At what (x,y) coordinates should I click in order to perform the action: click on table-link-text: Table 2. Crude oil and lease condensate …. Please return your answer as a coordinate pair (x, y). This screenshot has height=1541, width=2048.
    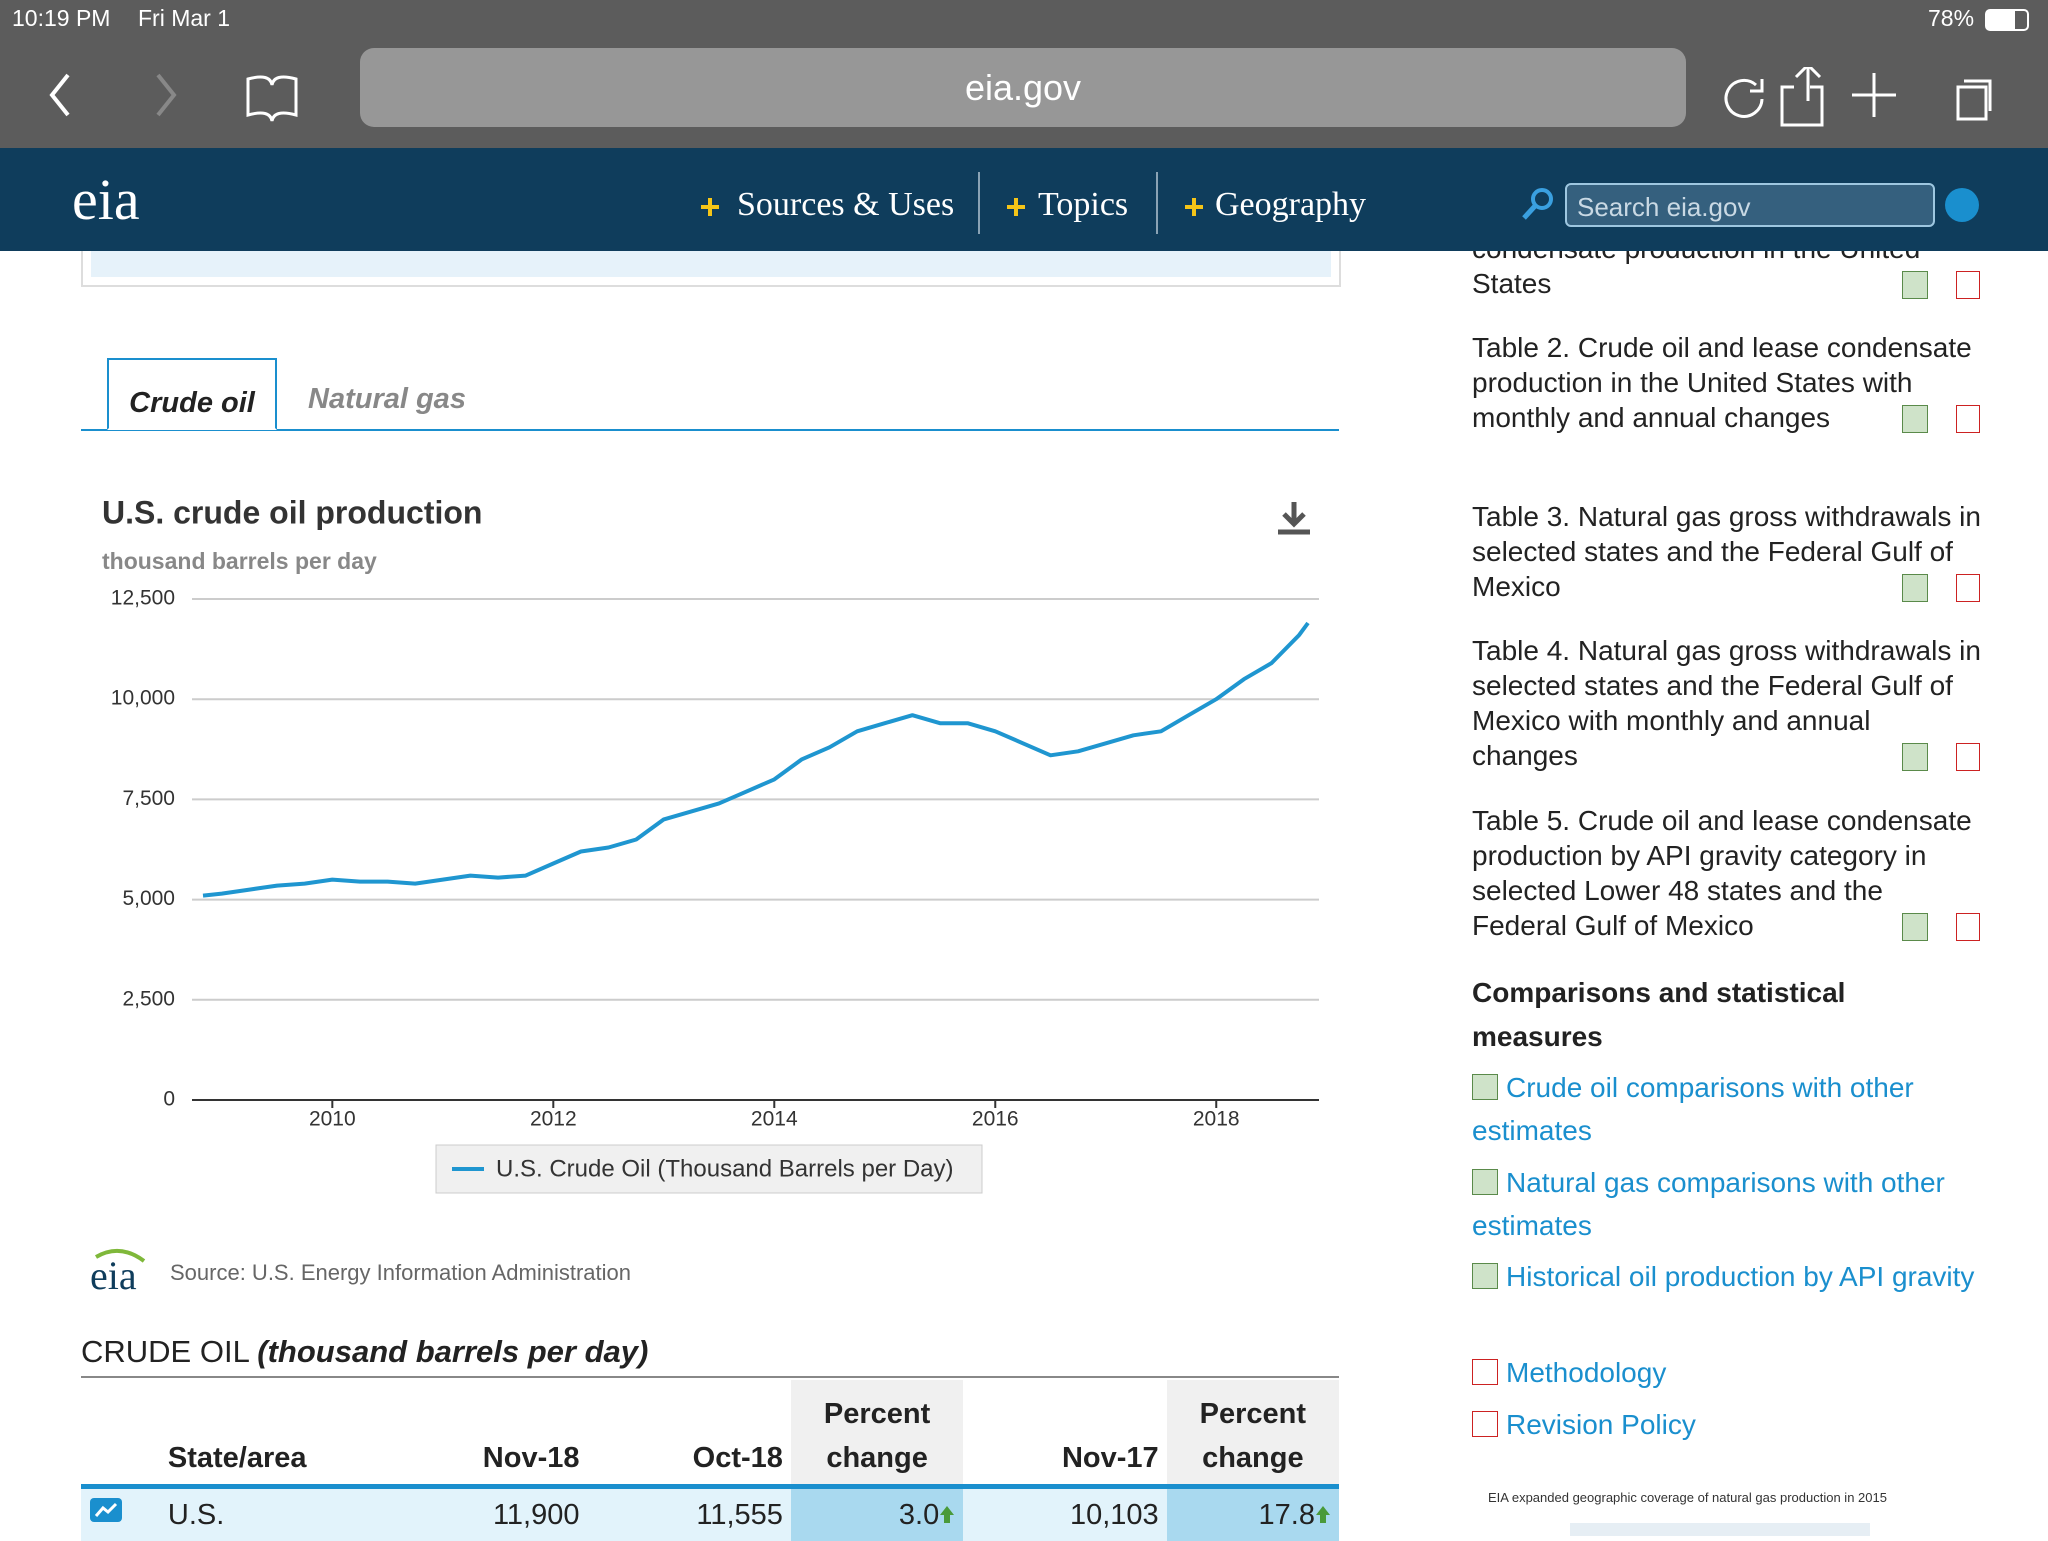
    Looking at the image, I should click on (1722, 382).